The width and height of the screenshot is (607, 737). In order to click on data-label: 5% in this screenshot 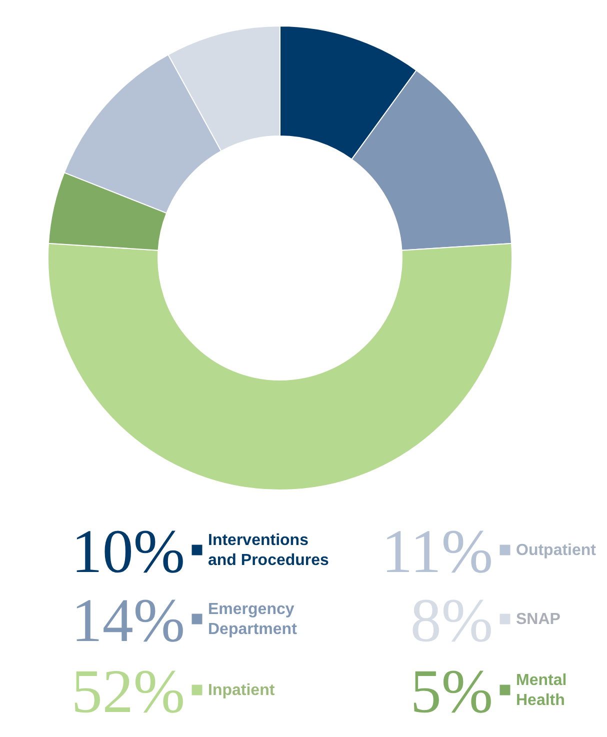, I will do `click(451, 692)`.